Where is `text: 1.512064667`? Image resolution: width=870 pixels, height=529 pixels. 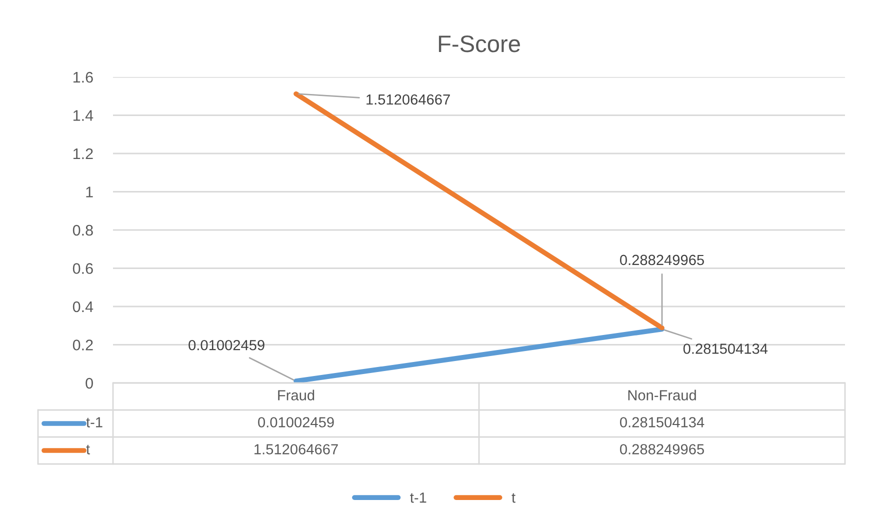
text: 1.512064667 is located at coordinates (408, 99).